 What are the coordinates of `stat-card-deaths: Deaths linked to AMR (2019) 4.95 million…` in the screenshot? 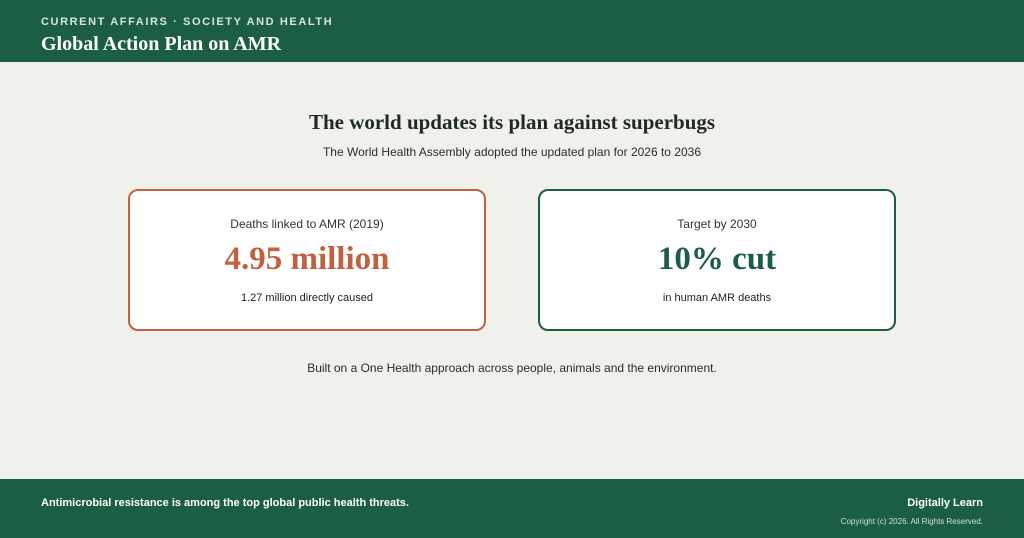 It's located at (307, 260).